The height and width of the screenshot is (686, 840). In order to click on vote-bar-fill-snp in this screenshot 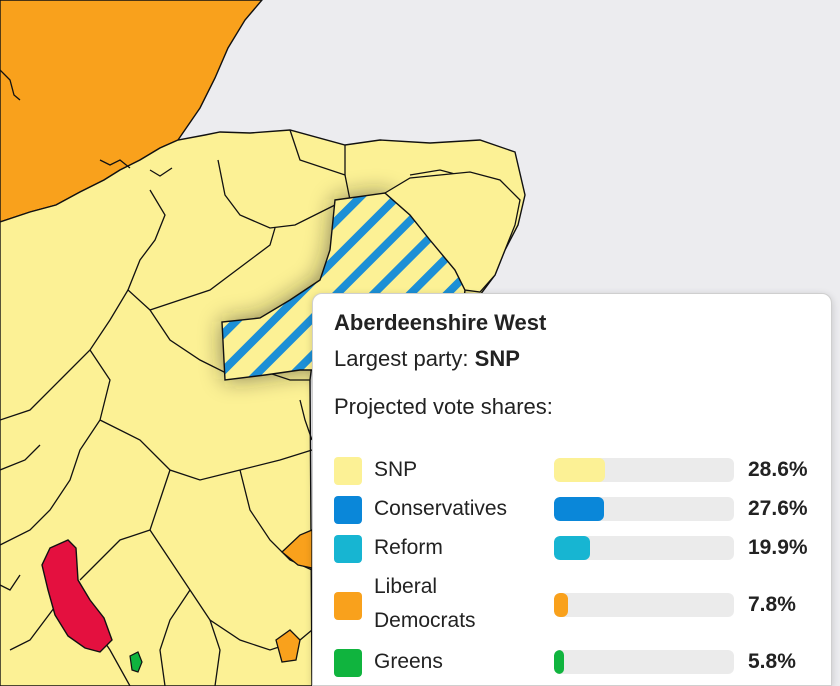, I will do `click(580, 470)`.